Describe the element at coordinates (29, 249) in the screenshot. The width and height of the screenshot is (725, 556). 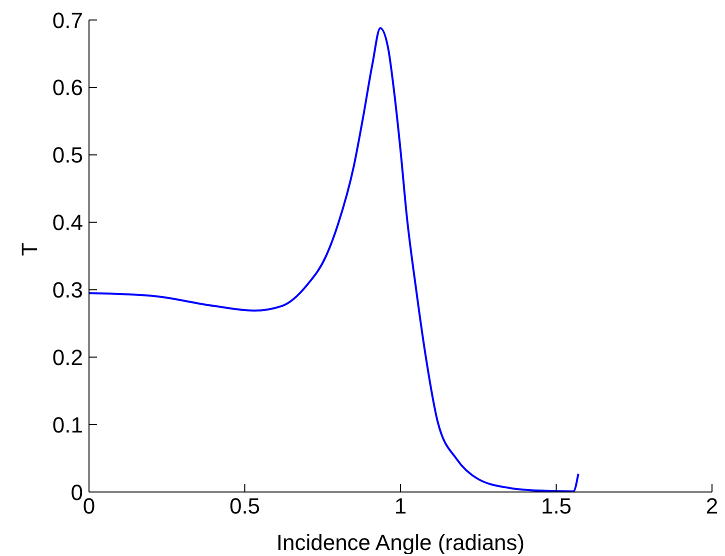
I see `y-axis-title: T` at that location.